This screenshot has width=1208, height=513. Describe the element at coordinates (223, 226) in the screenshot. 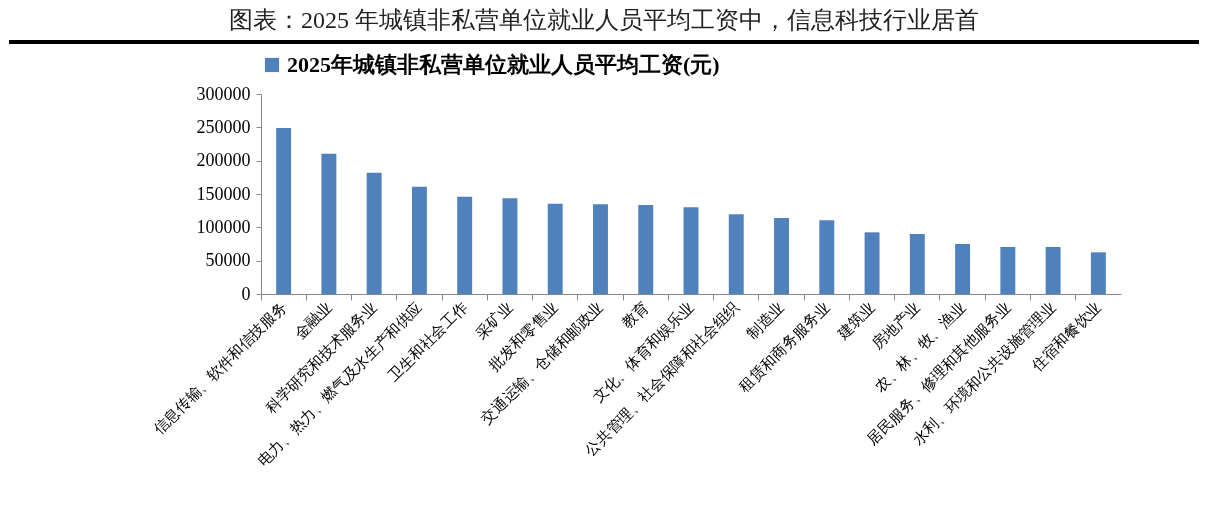

I see `y-tick-label: 100000` at that location.